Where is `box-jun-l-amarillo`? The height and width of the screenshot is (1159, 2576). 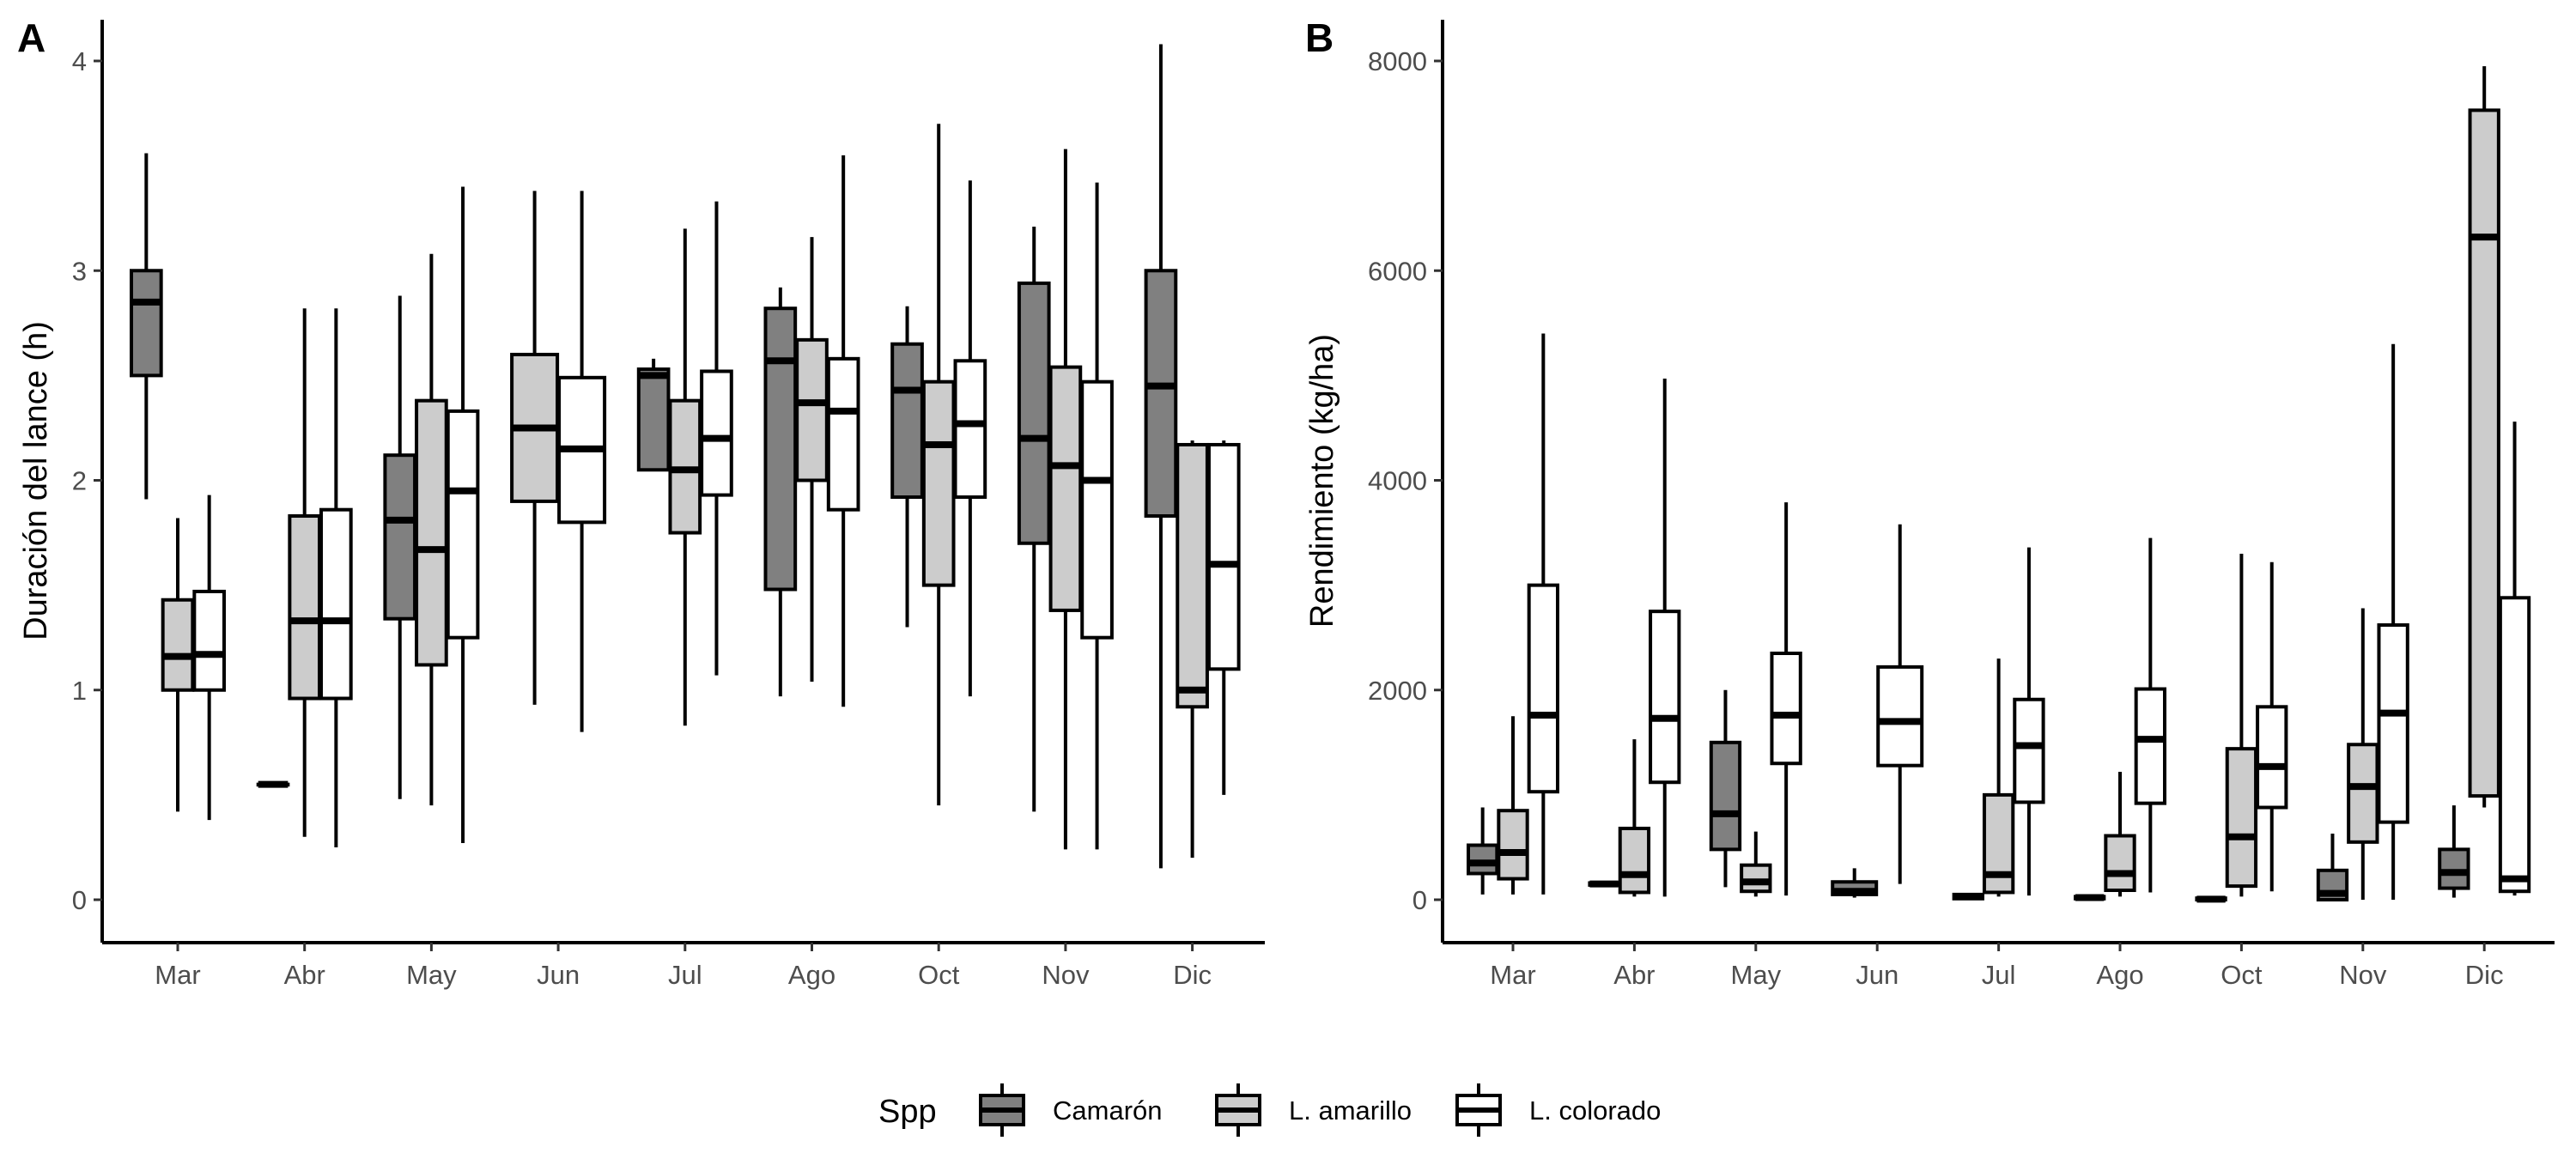
box-jun-l-amarillo is located at coordinates (535, 448).